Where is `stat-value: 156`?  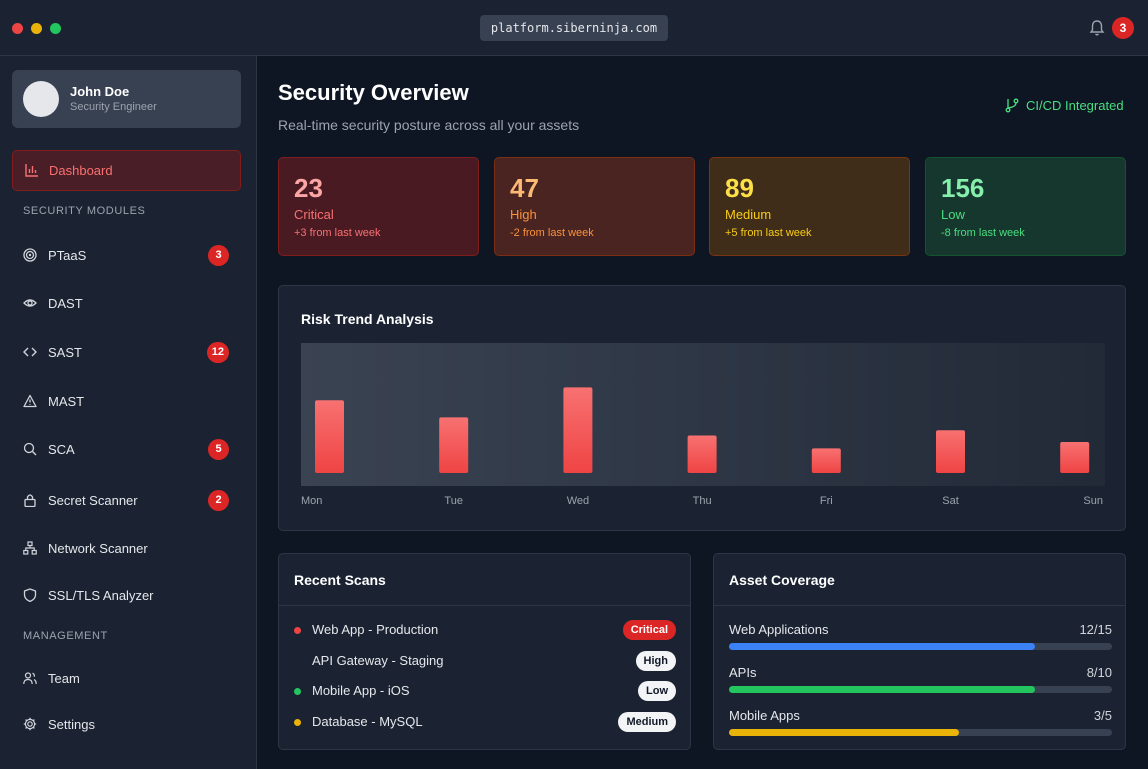
stat-value: 156 is located at coordinates (963, 188).